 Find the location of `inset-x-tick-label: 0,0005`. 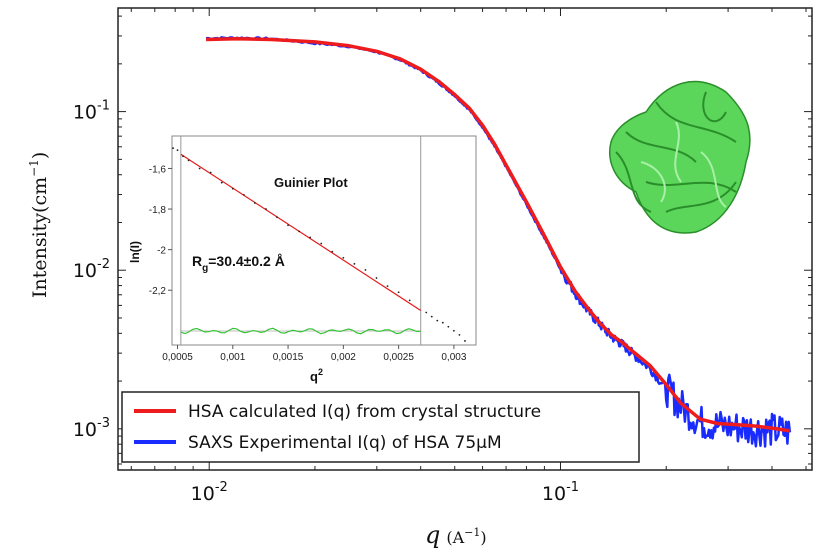

inset-x-tick-label: 0,0005 is located at coordinates (177, 357).